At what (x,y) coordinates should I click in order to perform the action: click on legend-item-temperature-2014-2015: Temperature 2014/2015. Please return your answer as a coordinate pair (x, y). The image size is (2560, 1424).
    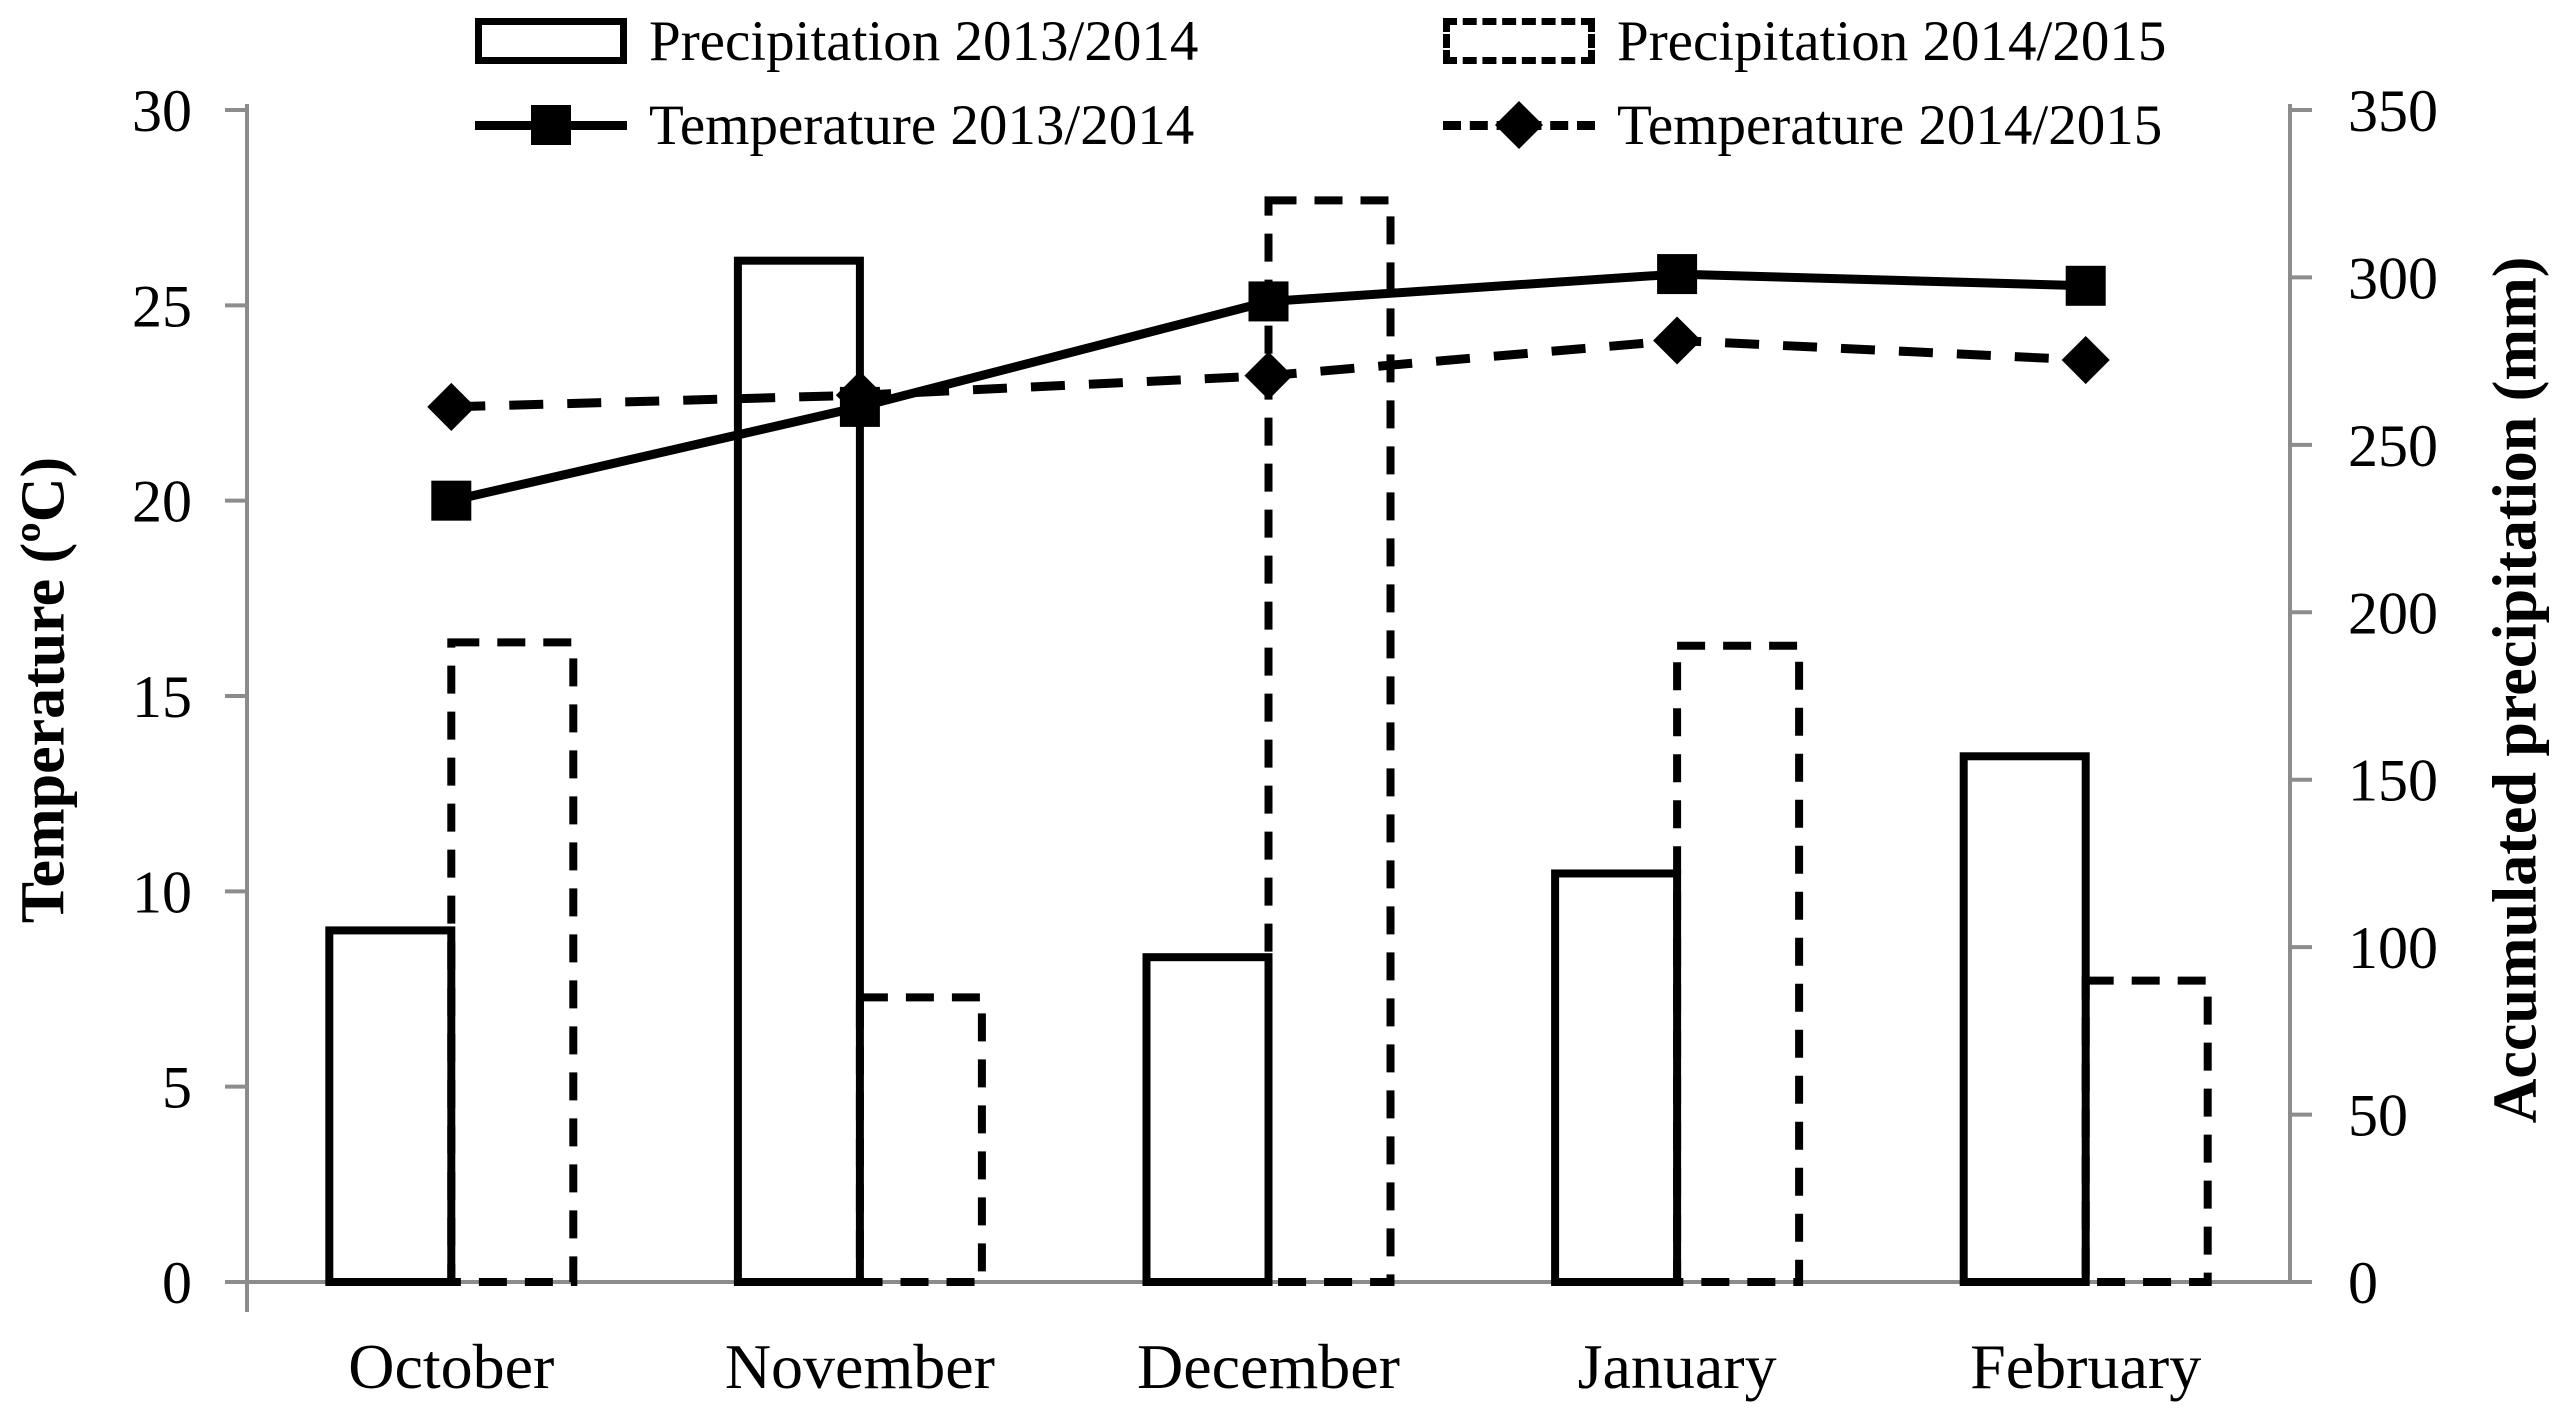
    Looking at the image, I should click on (1802, 125).